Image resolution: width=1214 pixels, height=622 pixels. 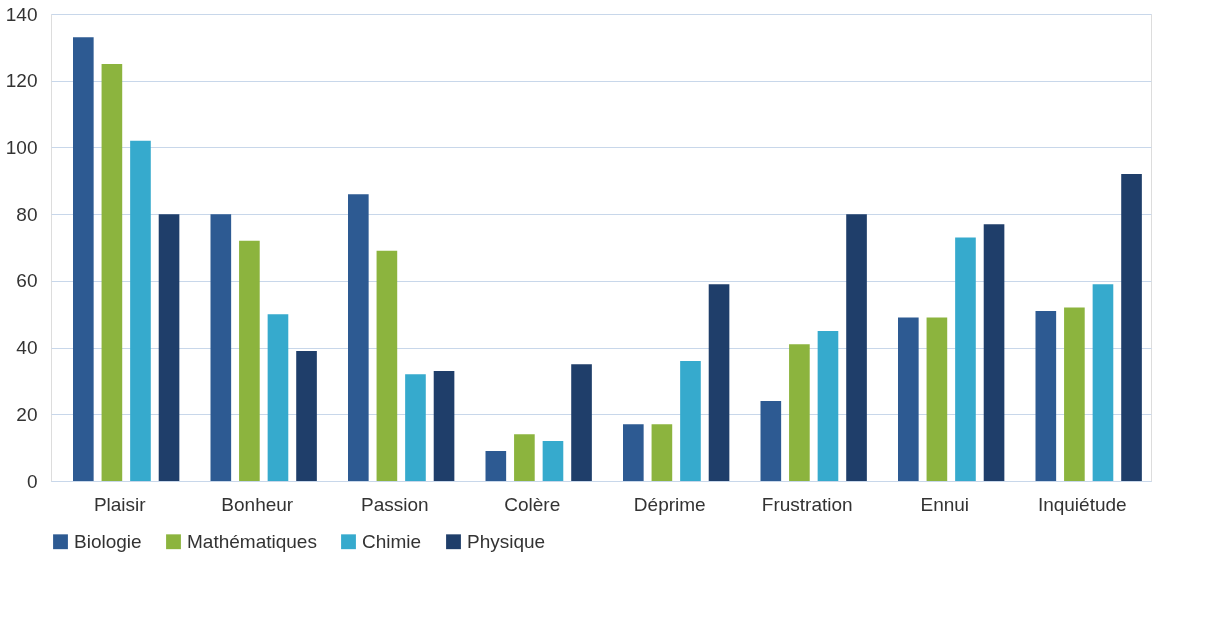 What do you see at coordinates (807, 504) in the screenshot?
I see `x-tick-label: Frustration` at bounding box center [807, 504].